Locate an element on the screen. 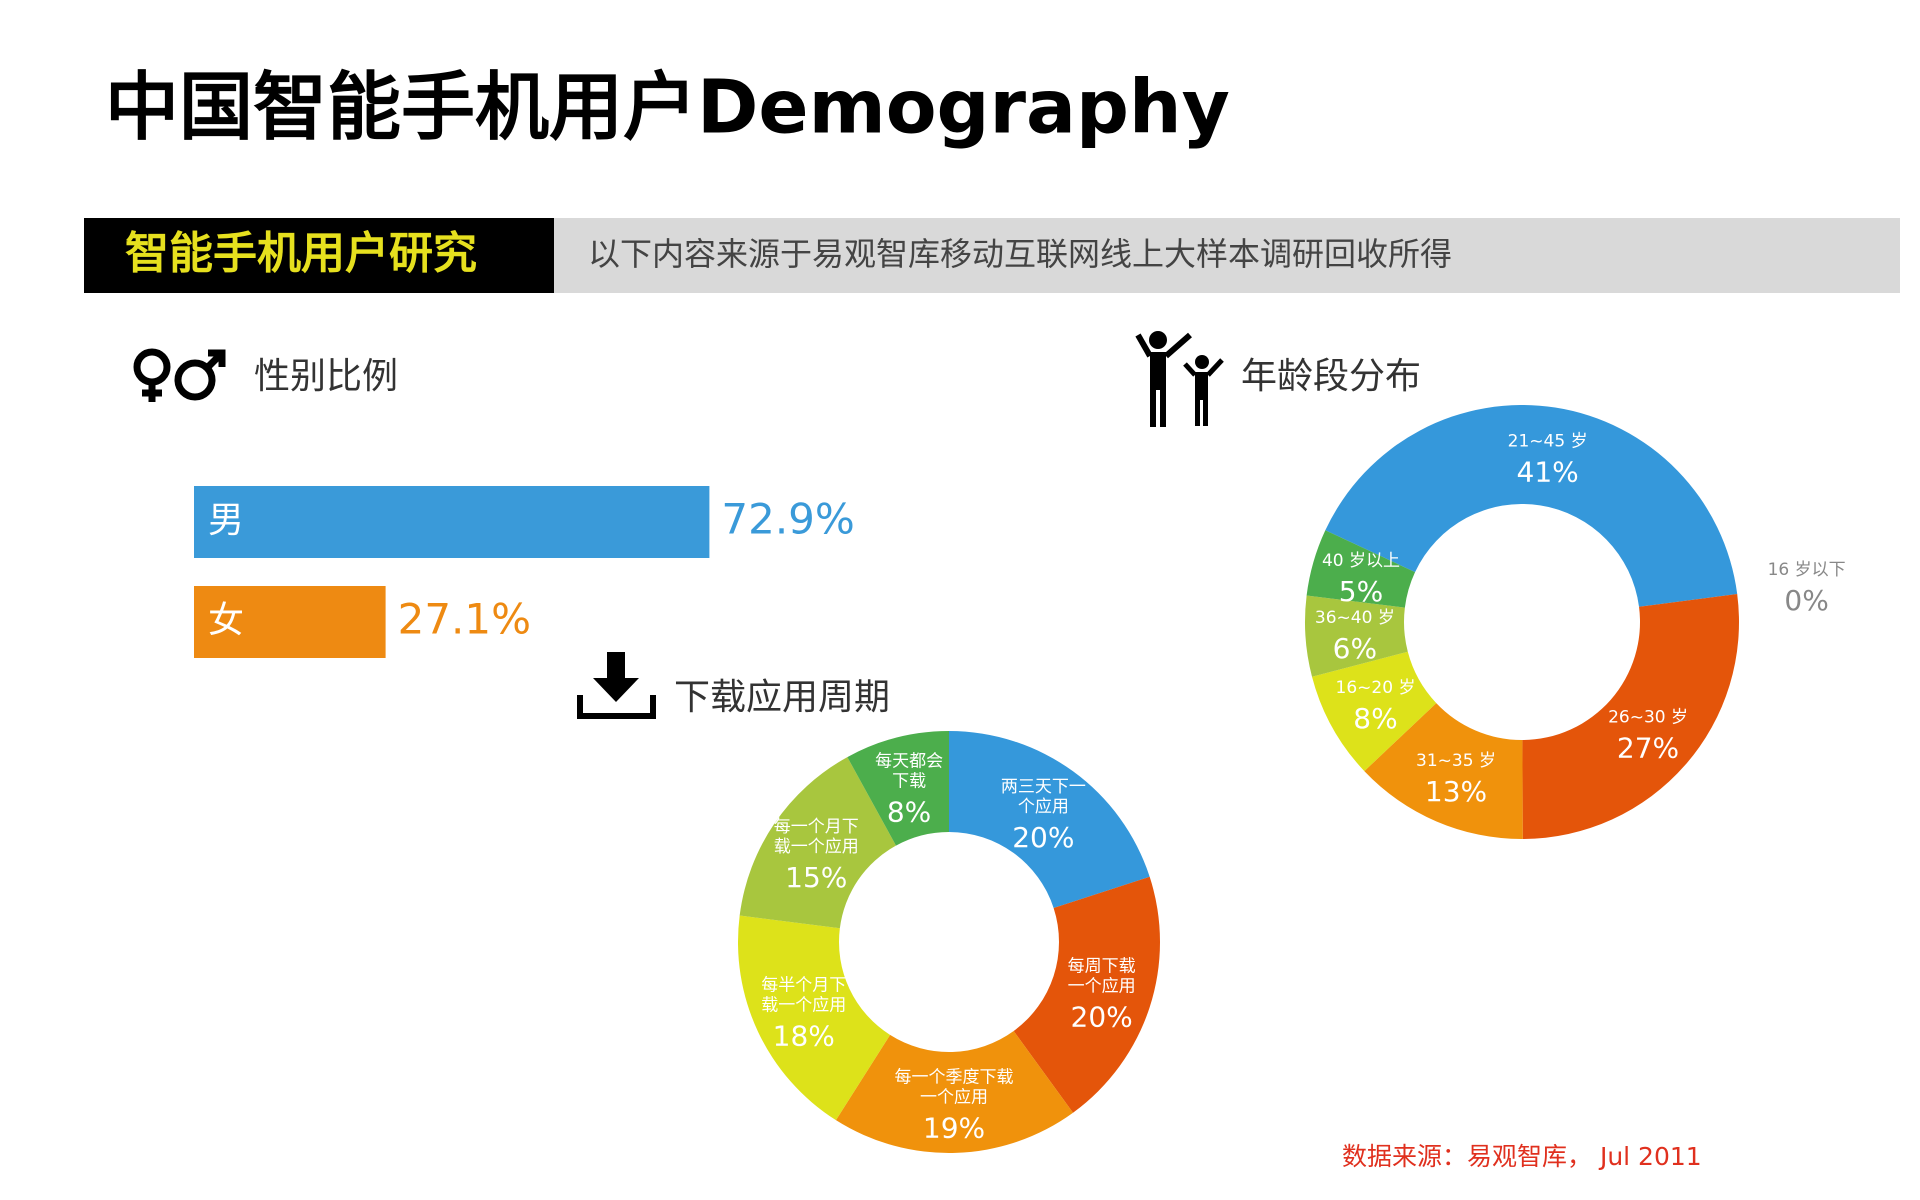 Image resolution: width=1920 pixels, height=1200 pixels. segment-category: 21~45 岁 is located at coordinates (1548, 441).